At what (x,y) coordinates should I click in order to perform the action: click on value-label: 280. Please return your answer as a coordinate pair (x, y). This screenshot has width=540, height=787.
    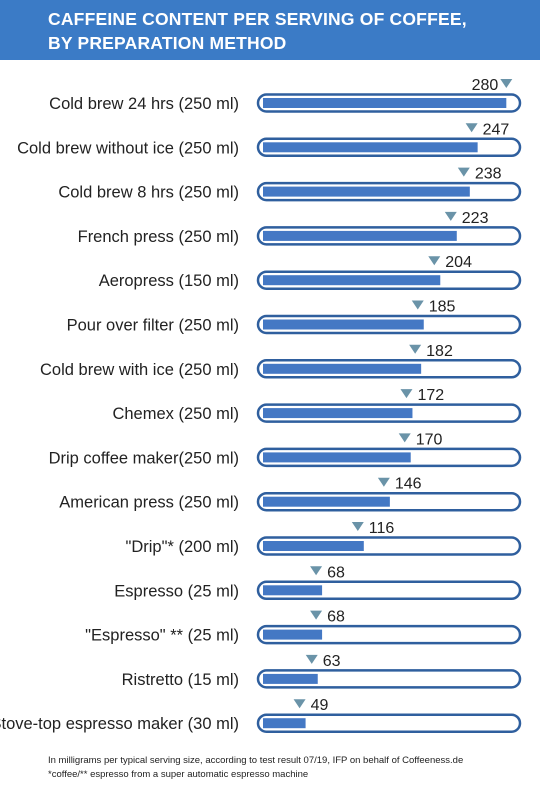
    Looking at the image, I should click on (485, 85).